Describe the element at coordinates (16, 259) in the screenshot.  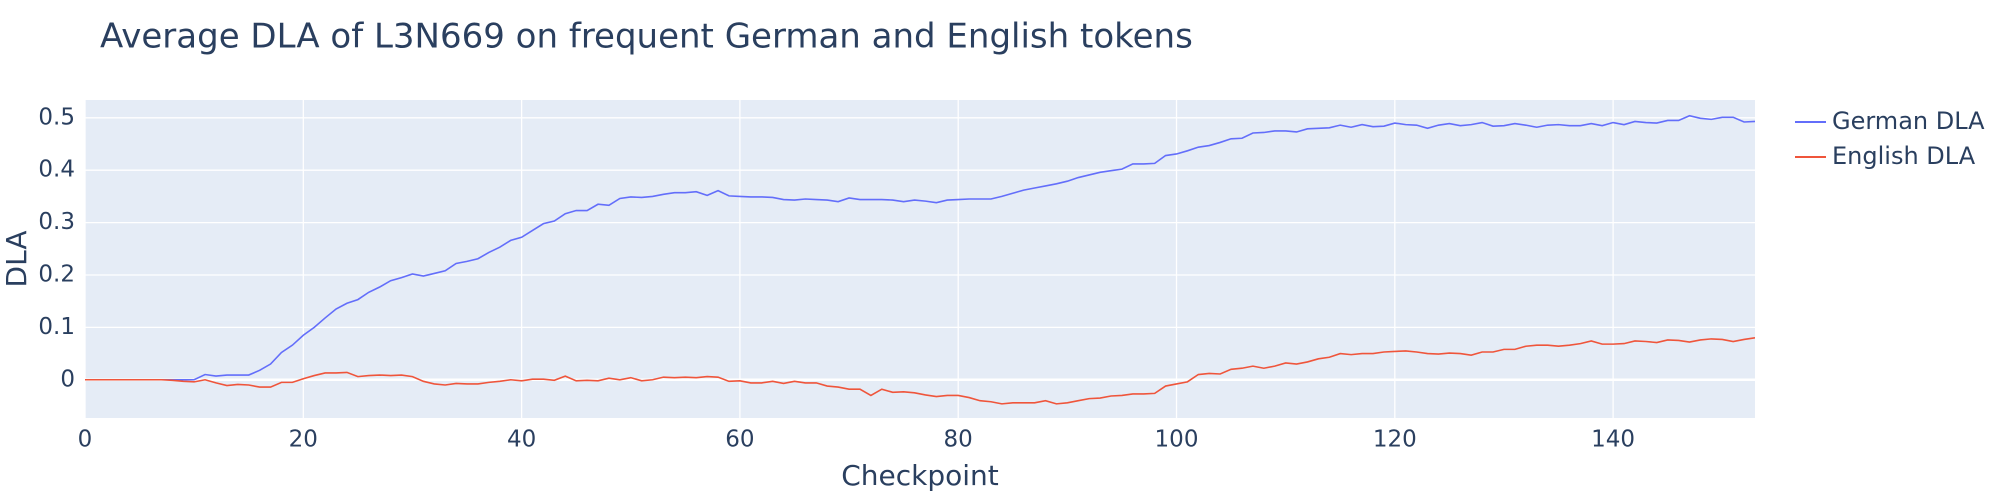
I see `y-axis-title: DLA` at that location.